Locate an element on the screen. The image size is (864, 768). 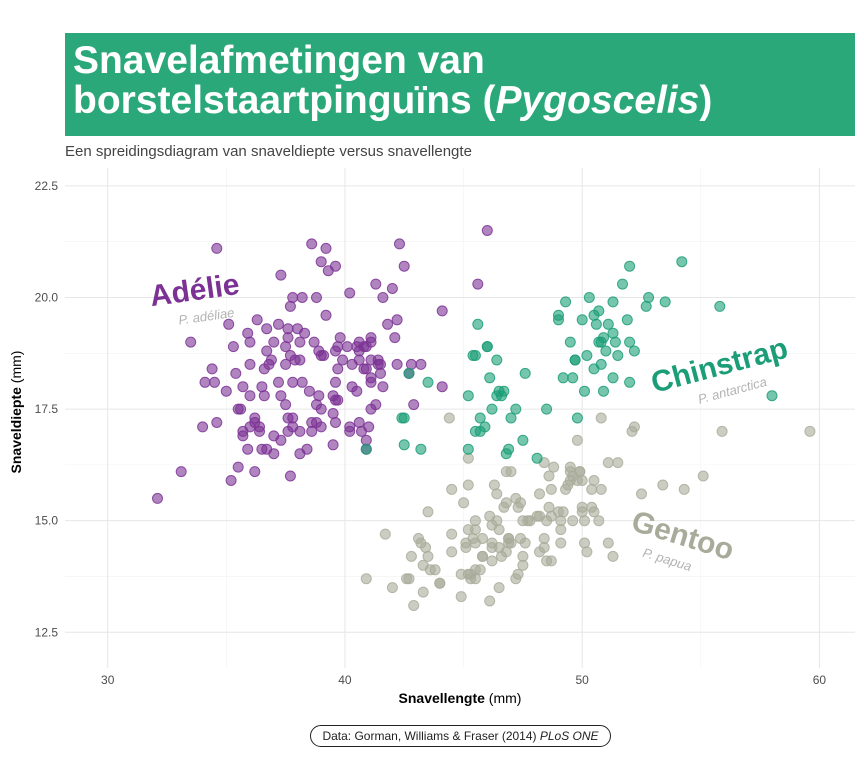
title-genus: Pygoscelis is located at coordinates (597, 100).